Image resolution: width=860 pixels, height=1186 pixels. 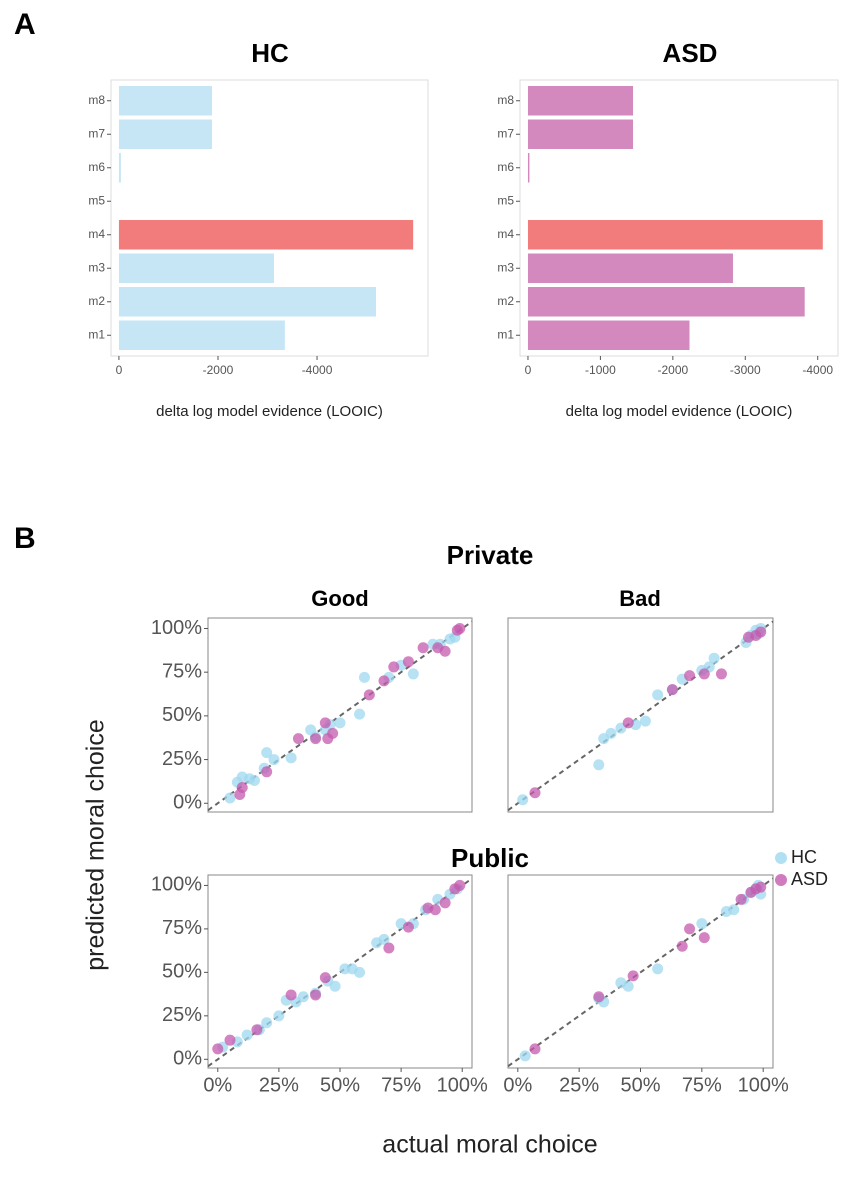 What do you see at coordinates (702, 1085) in the screenshot?
I see `x-tick-label: 75%` at bounding box center [702, 1085].